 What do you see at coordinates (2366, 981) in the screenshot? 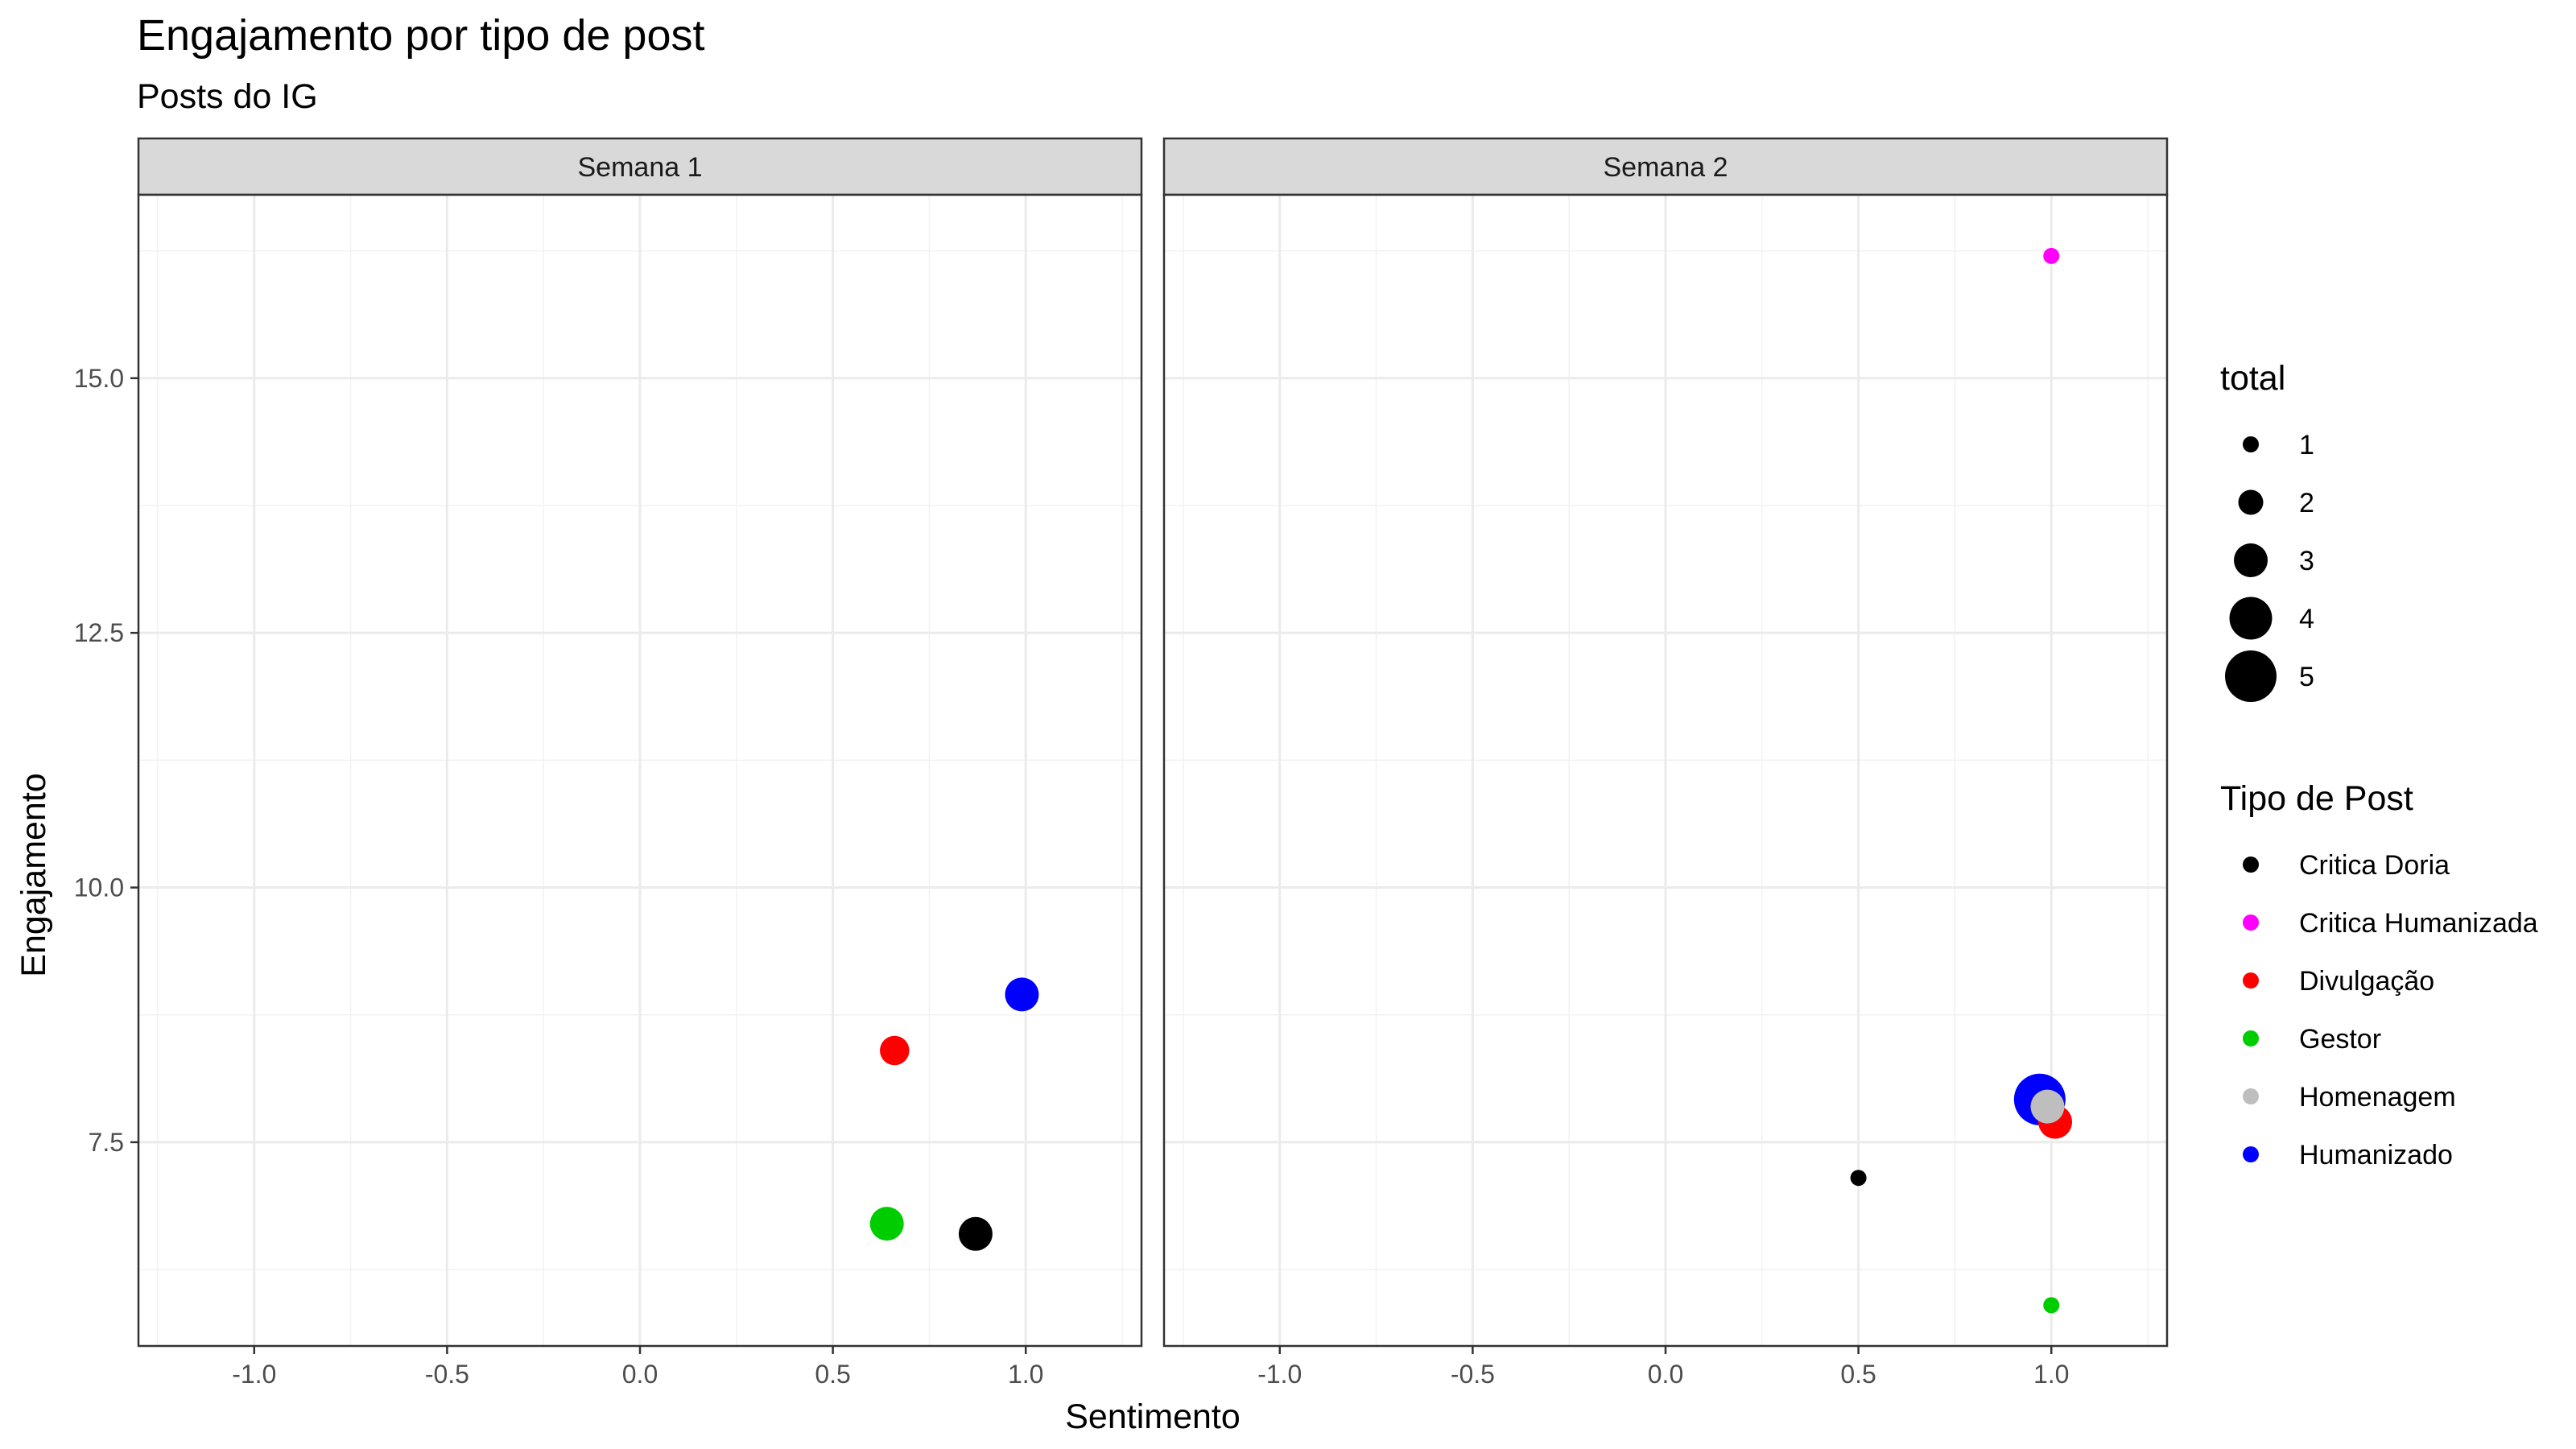
I see `legend-color-label: Divulgação` at bounding box center [2366, 981].